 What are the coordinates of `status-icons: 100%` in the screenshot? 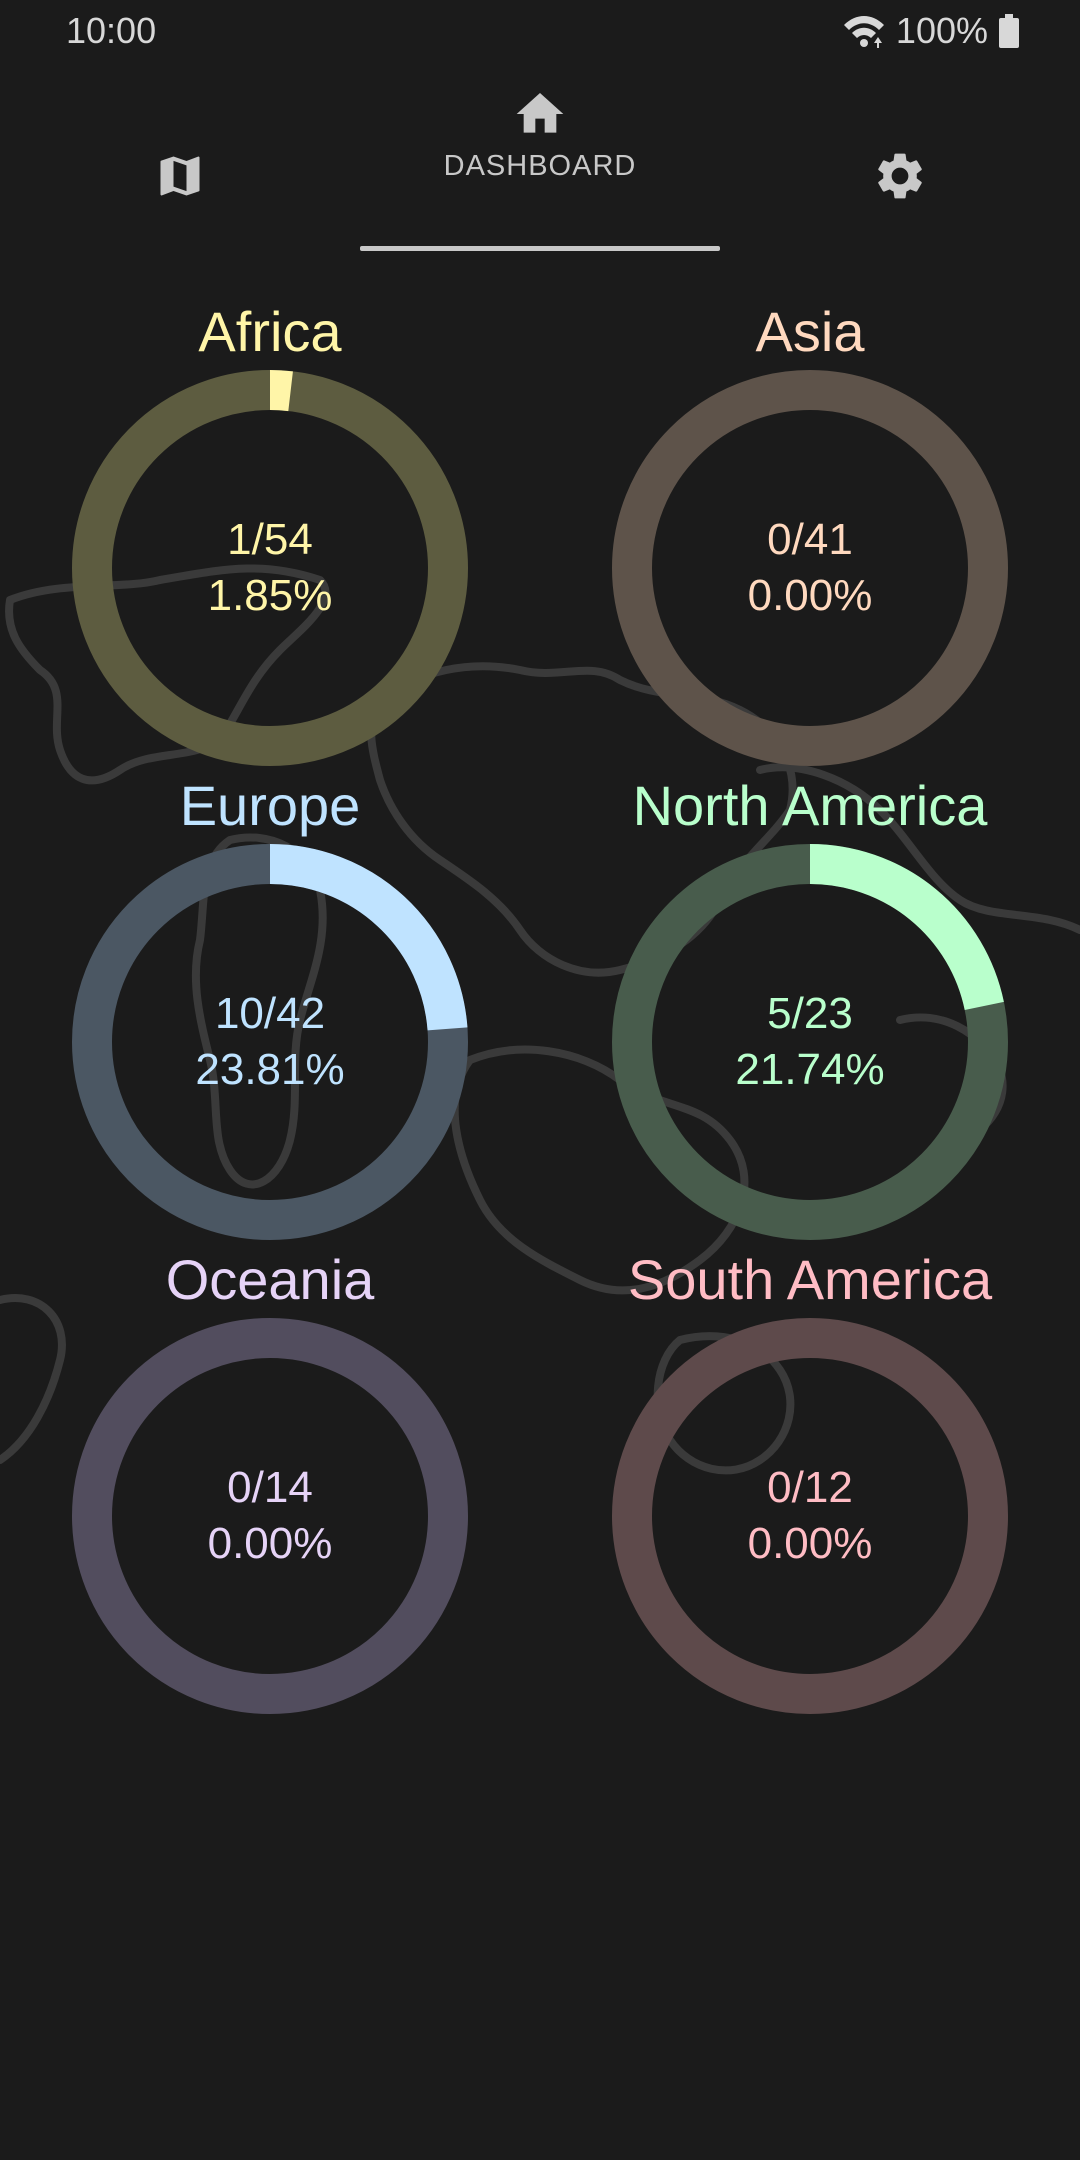 It's located at (931, 31).